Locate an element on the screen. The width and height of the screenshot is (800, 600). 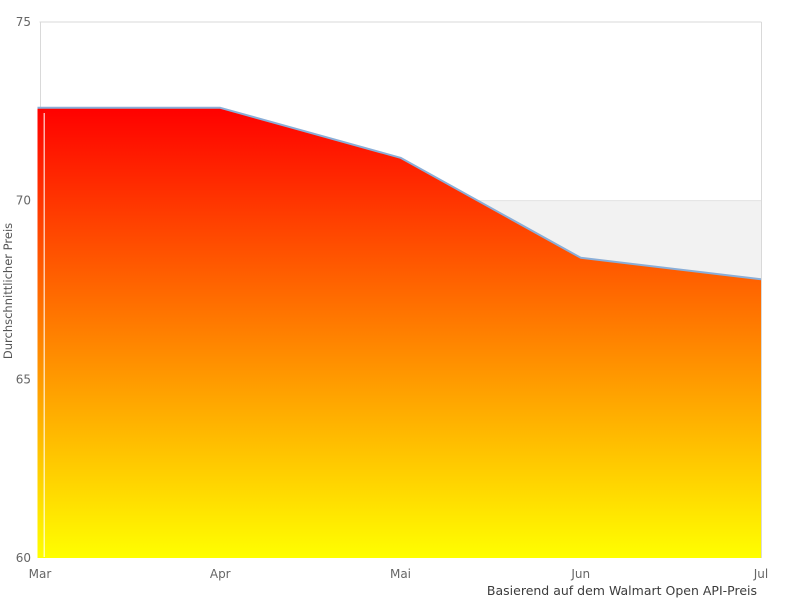
x-tick-label: Jun is located at coordinates (580, 574).